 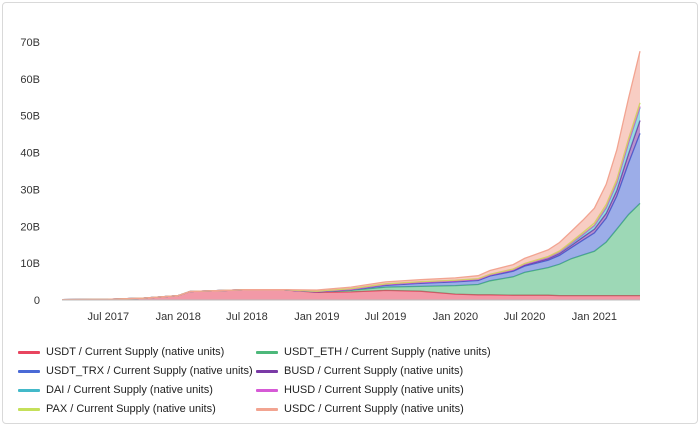 I want to click on x-tick-label: Jan 2018, so click(x=178, y=317).